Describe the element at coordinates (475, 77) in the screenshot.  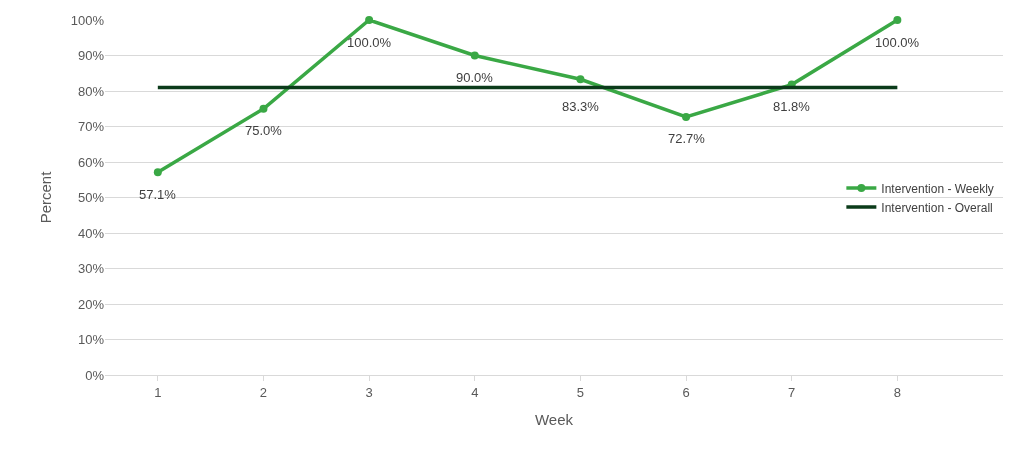
I see `data-label: 90.0%` at that location.